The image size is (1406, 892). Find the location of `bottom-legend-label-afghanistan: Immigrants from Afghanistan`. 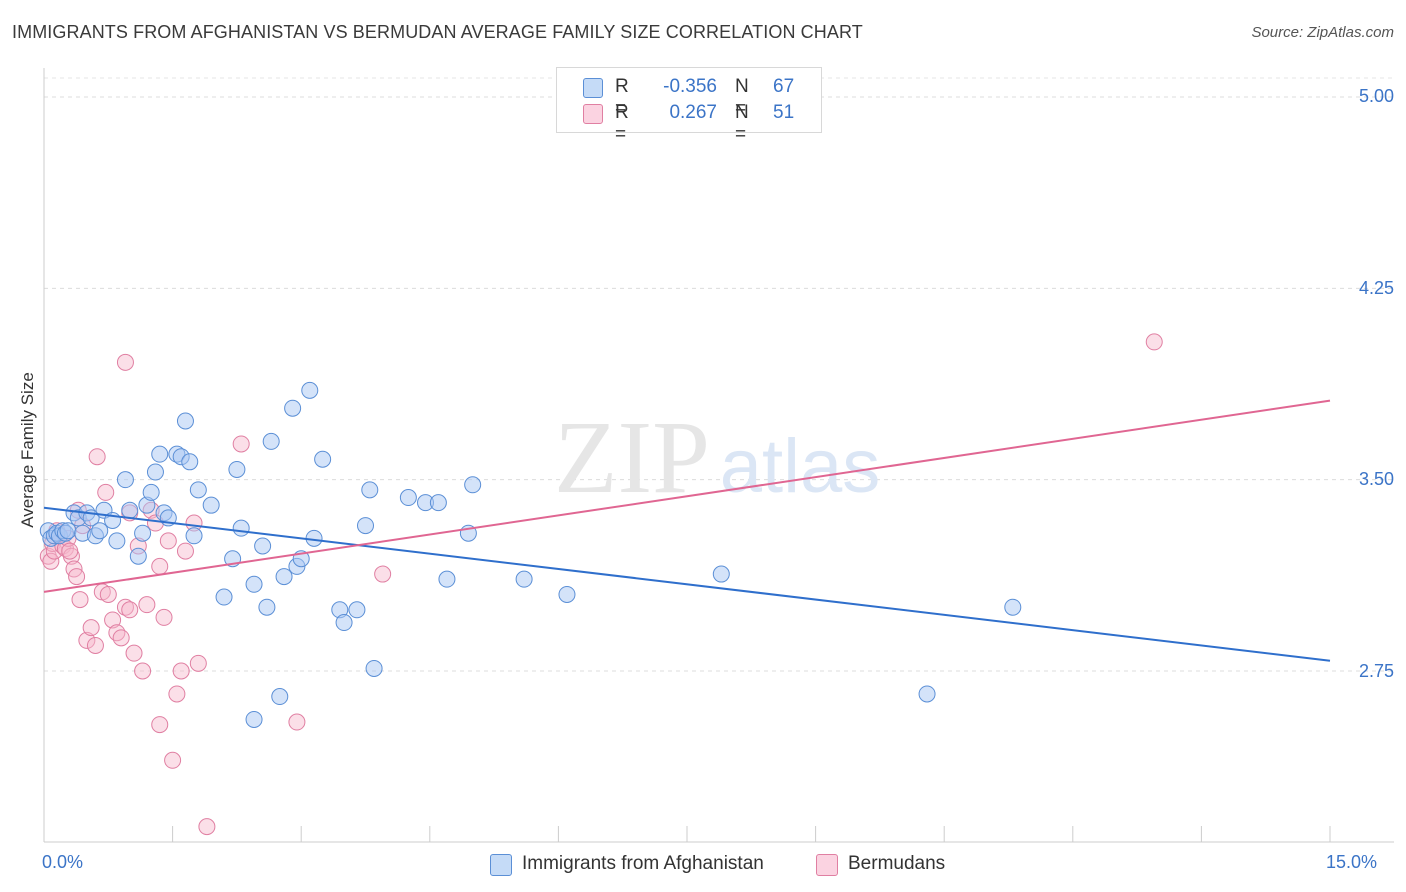

bottom-legend-label-afghanistan: Immigrants from Afghanistan is located at coordinates (643, 863).